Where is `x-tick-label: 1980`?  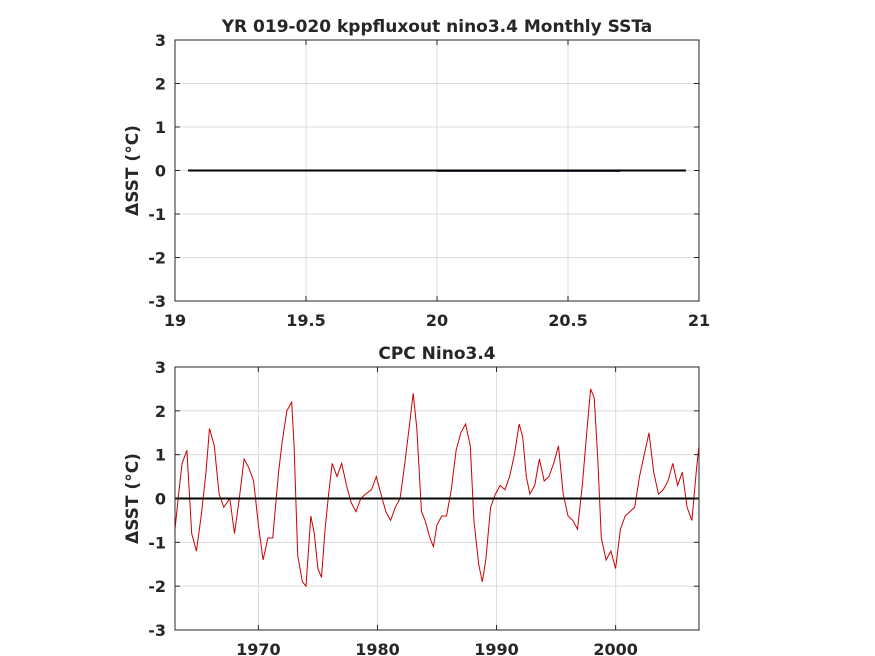 x-tick-label: 1980 is located at coordinates (377, 648).